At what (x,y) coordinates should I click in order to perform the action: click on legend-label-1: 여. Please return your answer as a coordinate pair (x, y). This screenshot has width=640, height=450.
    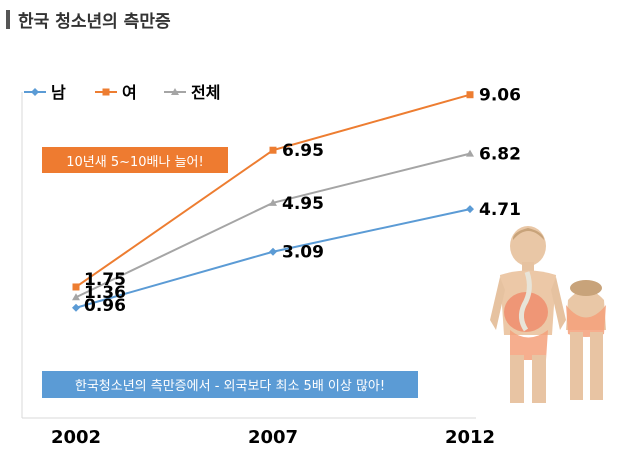
    Looking at the image, I should click on (129, 92).